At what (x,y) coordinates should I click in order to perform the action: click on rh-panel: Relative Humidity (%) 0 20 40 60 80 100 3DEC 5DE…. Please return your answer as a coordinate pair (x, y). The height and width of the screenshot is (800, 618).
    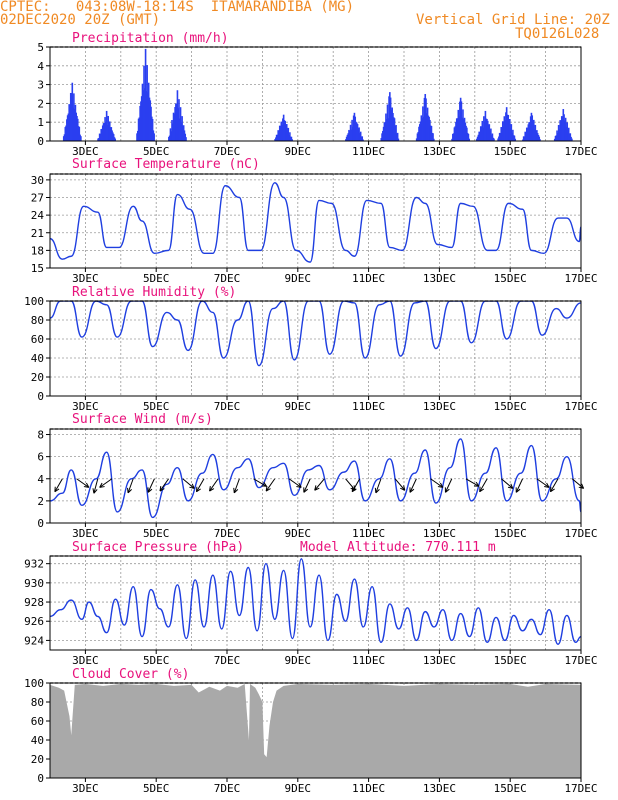
    Looking at the image, I should click on (310, 349).